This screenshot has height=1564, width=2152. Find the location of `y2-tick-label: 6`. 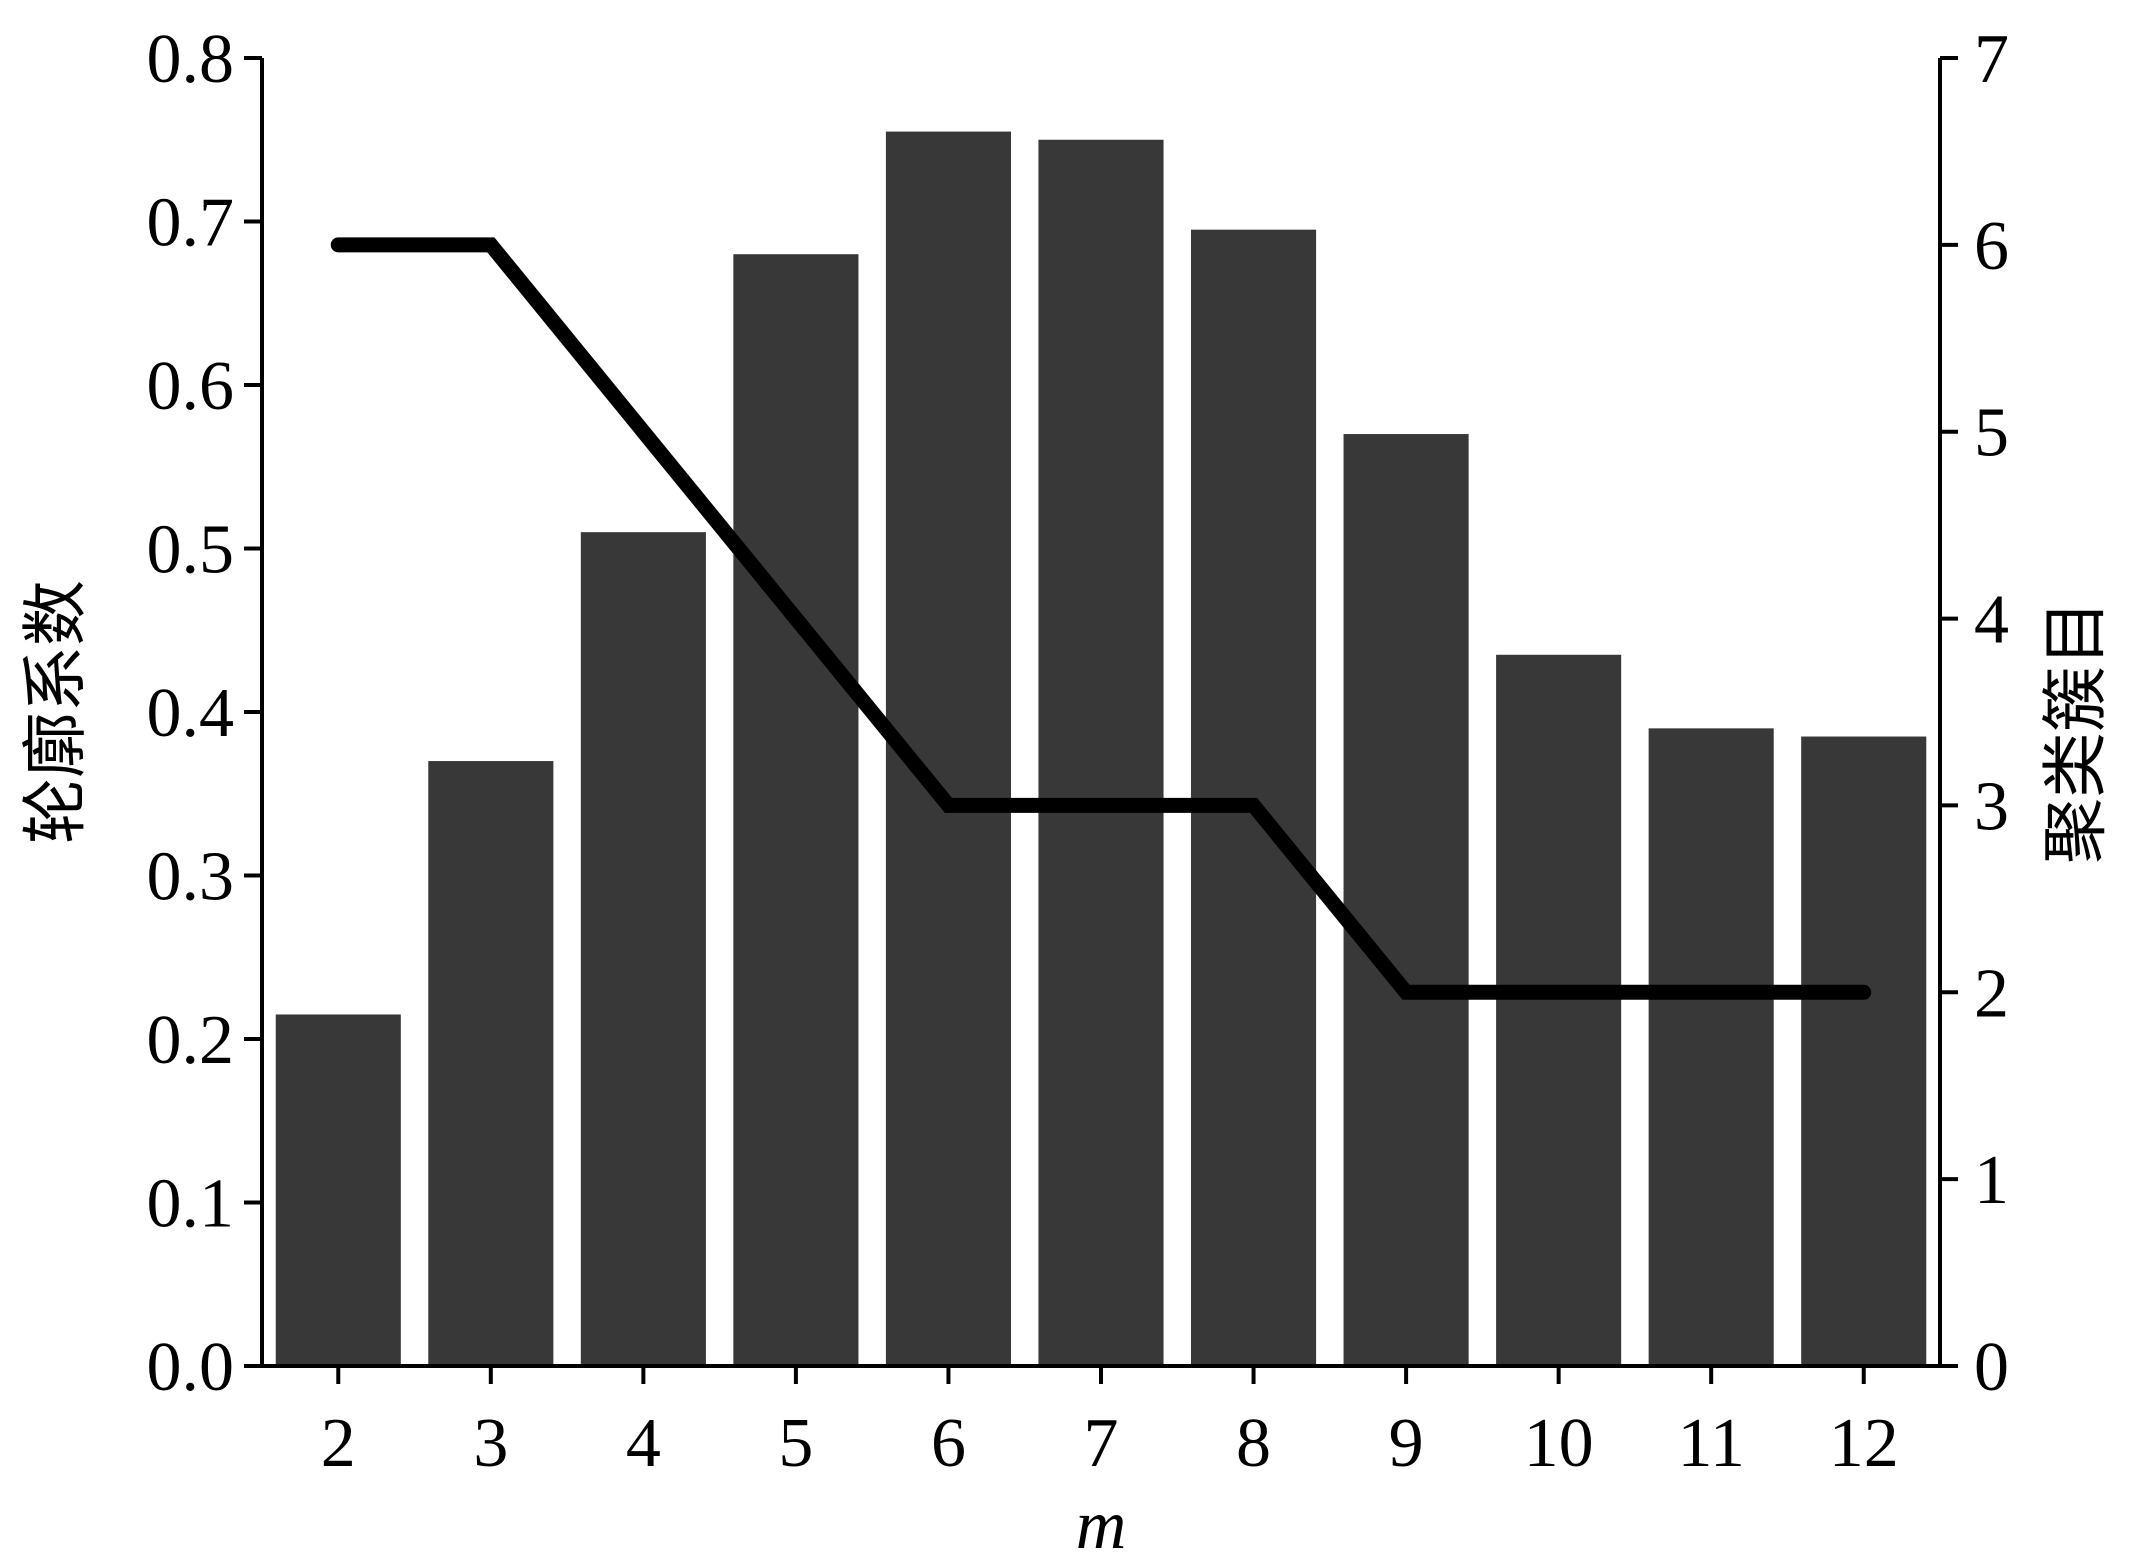

y2-tick-label: 6 is located at coordinates (1991, 246).